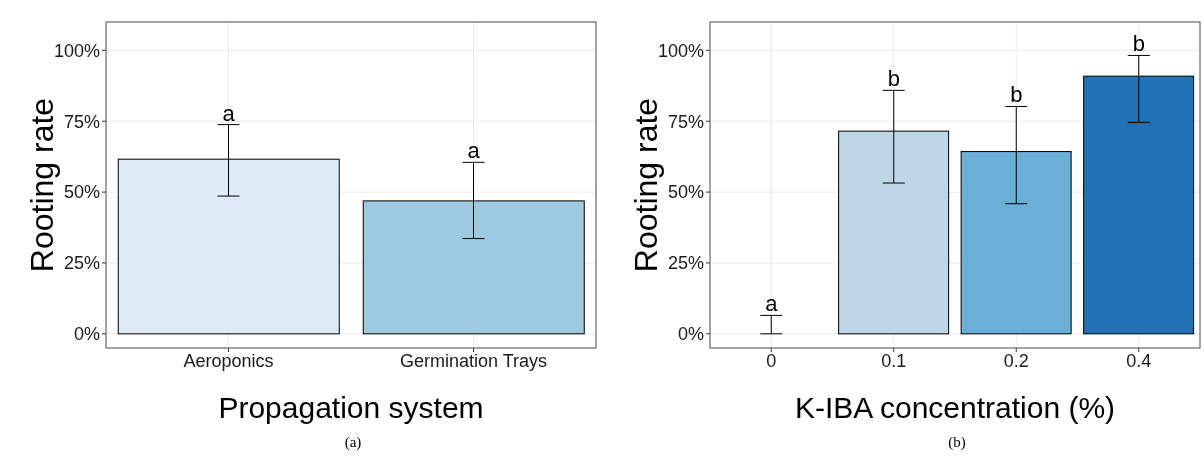  I want to click on x-tick-label: Germination Trays, so click(473, 360).